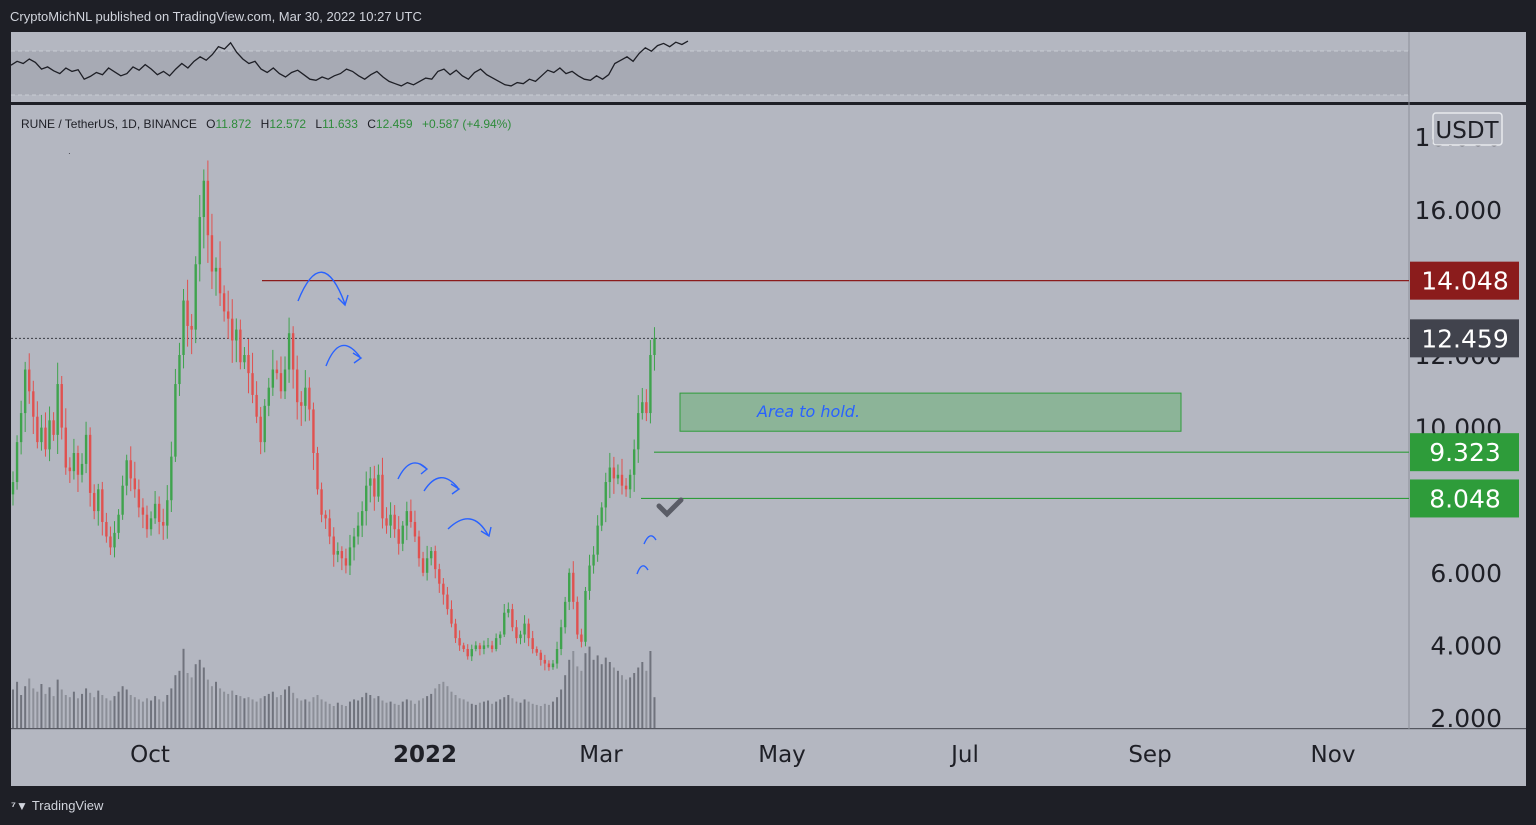  Describe the element at coordinates (768, 805) in the screenshot. I see `footer: ⁷▼ TradingView` at that location.